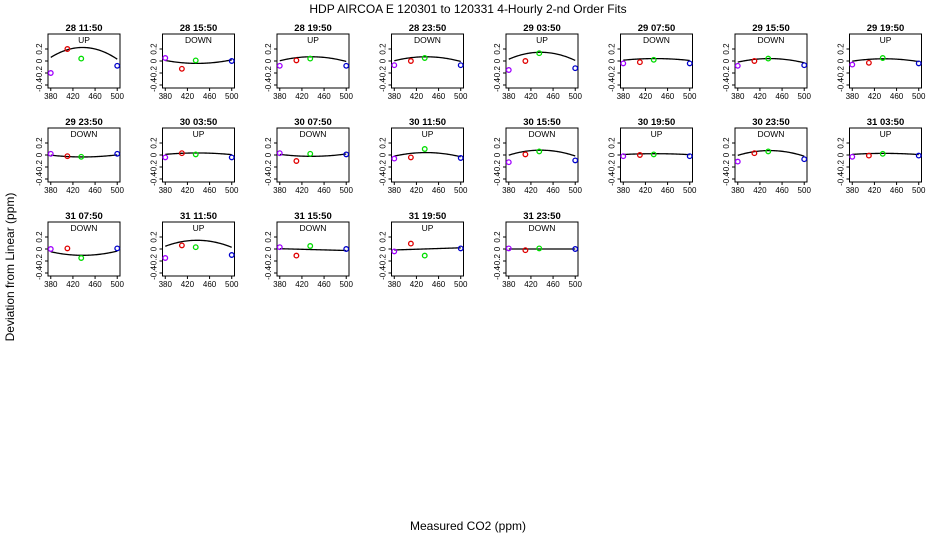 Image resolution: width=936 pixels, height=540 pixels. I want to click on panel-title: 29 03:50, so click(542, 28).